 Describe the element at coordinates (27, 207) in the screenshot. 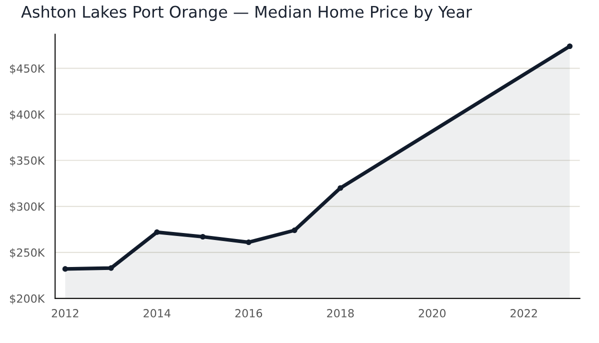

I see `y-tick-label: $300K` at that location.